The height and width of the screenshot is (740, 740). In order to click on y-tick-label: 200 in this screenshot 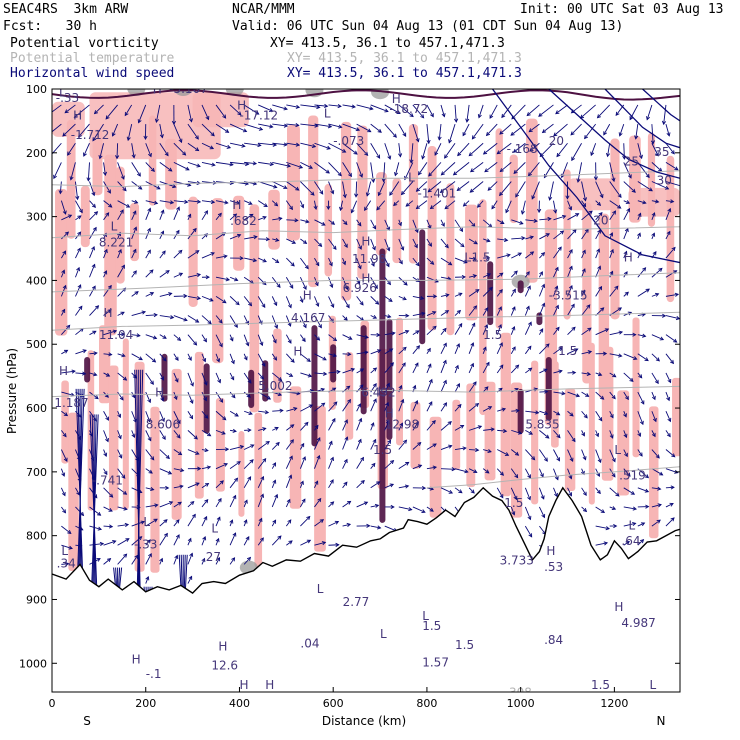, I will do `click(36, 153)`.